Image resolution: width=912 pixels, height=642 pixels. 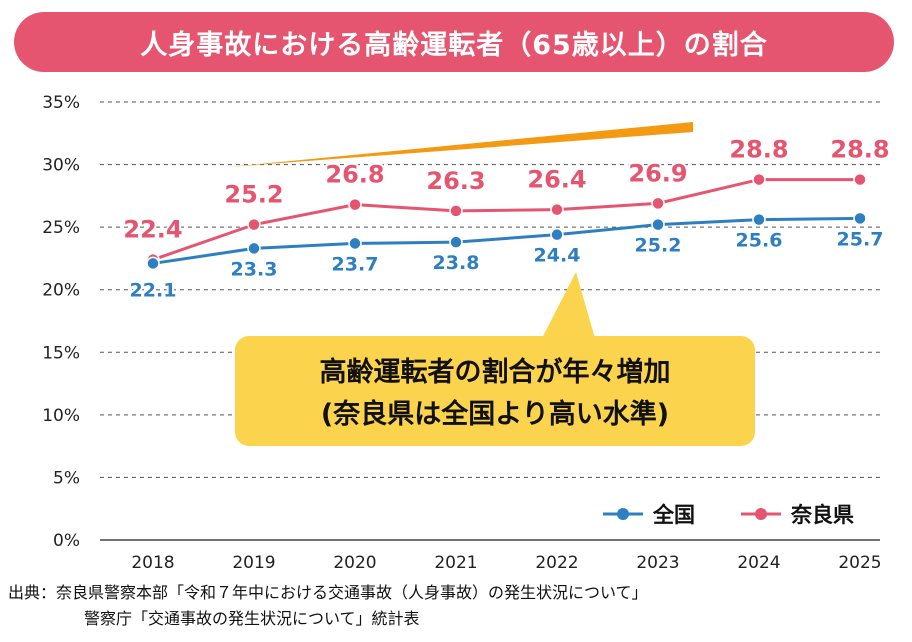 I want to click on y-tick-label: 15%, so click(x=61, y=353).